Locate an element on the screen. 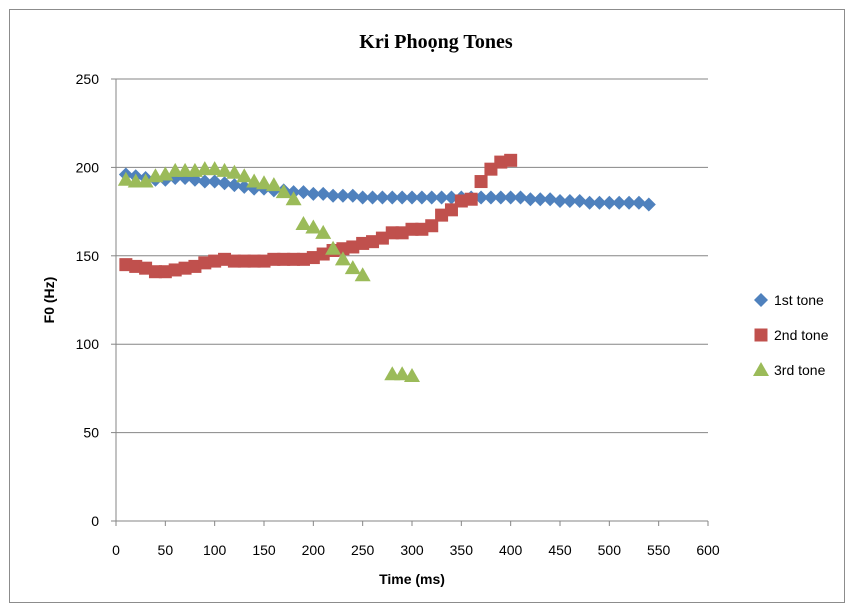 The image size is (855, 612). y-tick-label: 50 is located at coordinates (91, 433).